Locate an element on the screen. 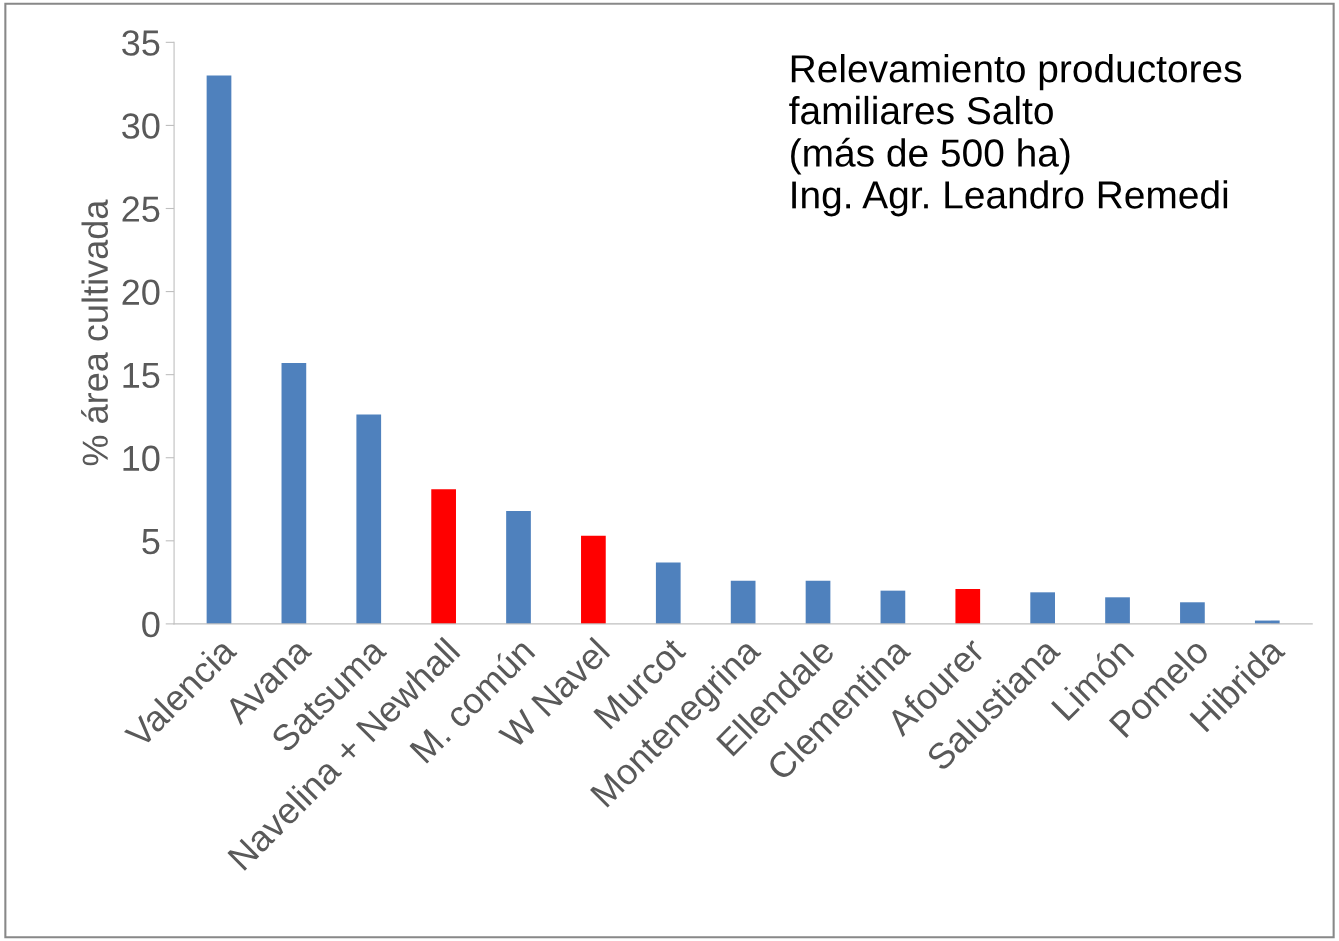 This screenshot has width=1339, height=941. annotation: Relevamiento productores familiares Salto (más de 500 ha) Ing. Agr. Leandro Remedi is located at coordinates (1015, 135).